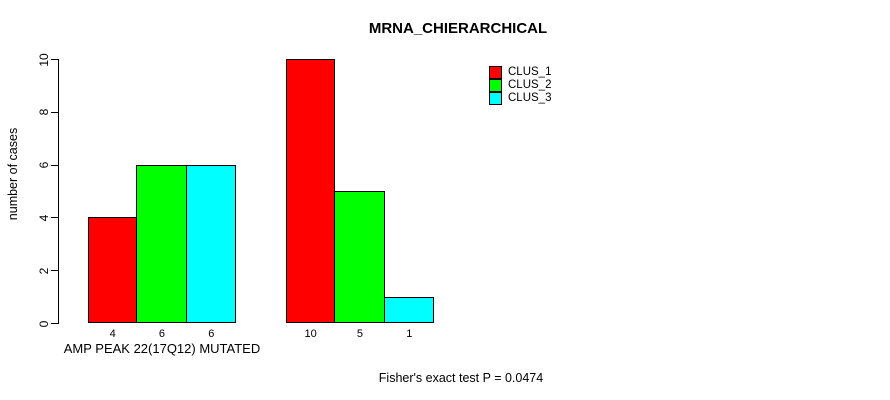  Describe the element at coordinates (44, 165) in the screenshot. I see `y-axis-tick-label: 6` at that location.